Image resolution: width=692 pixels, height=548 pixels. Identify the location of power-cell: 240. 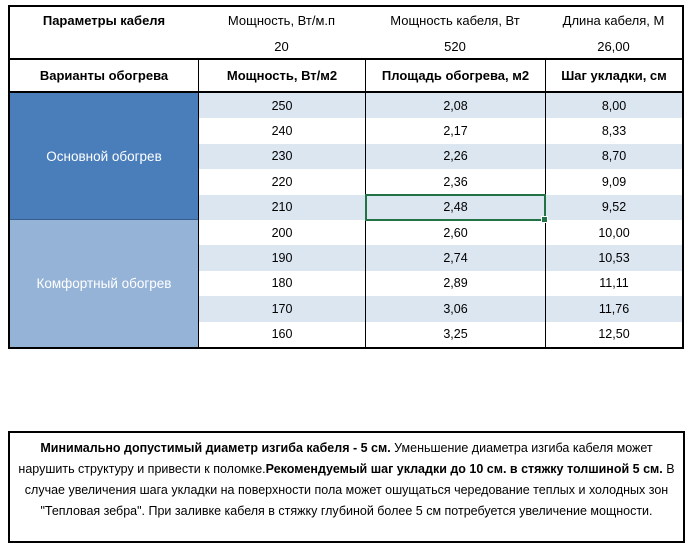
(281, 131).